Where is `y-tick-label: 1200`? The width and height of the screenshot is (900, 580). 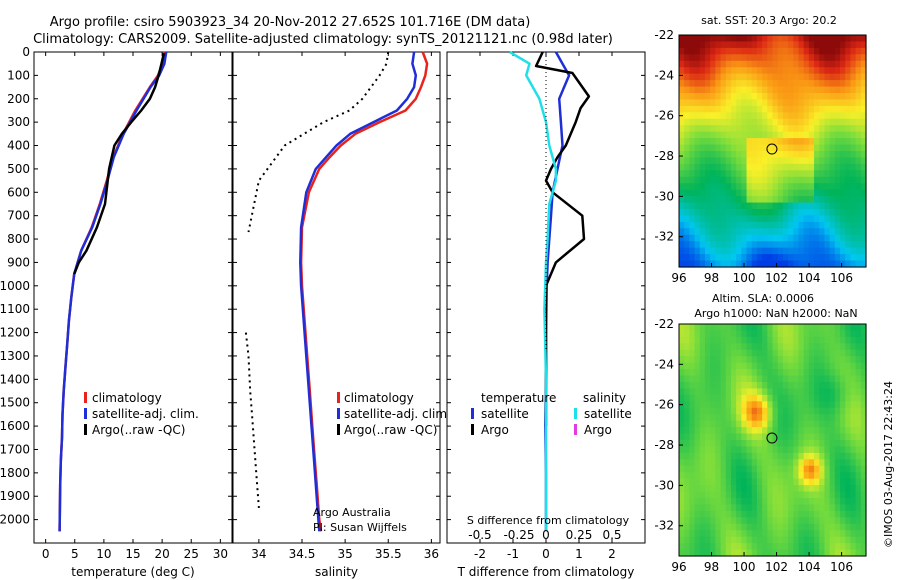
y-tick-label: 1200 is located at coordinates (15, 333).